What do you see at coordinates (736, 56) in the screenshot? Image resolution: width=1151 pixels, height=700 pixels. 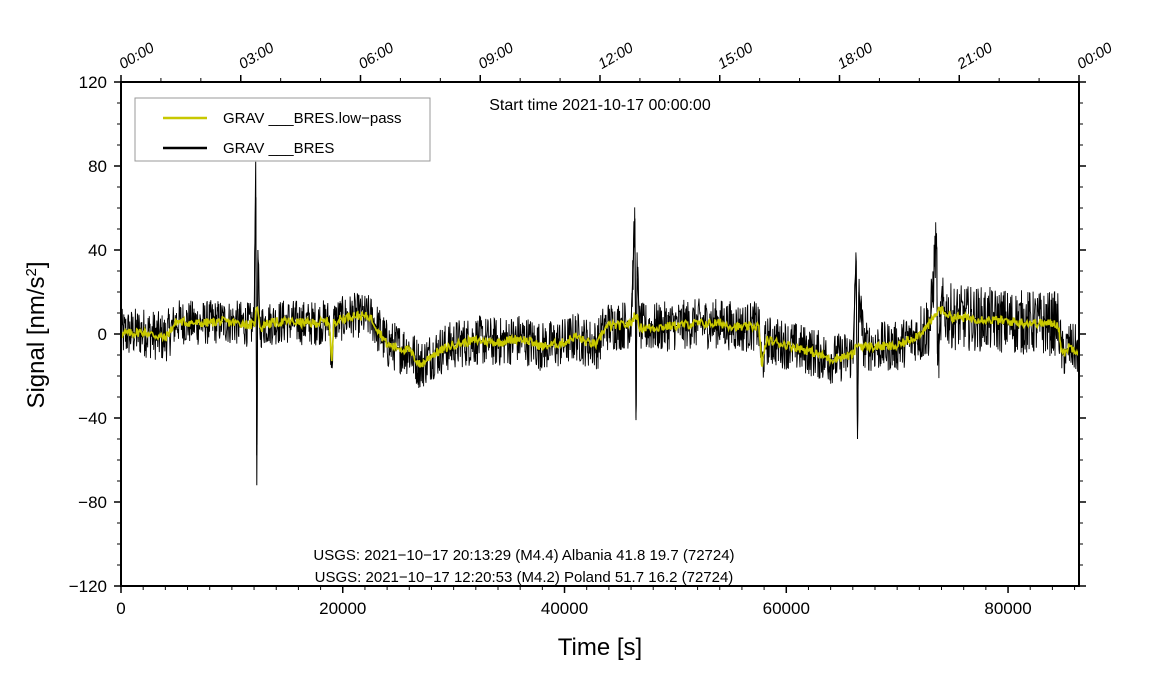 I see `top-tick-label: 15:00` at bounding box center [736, 56].